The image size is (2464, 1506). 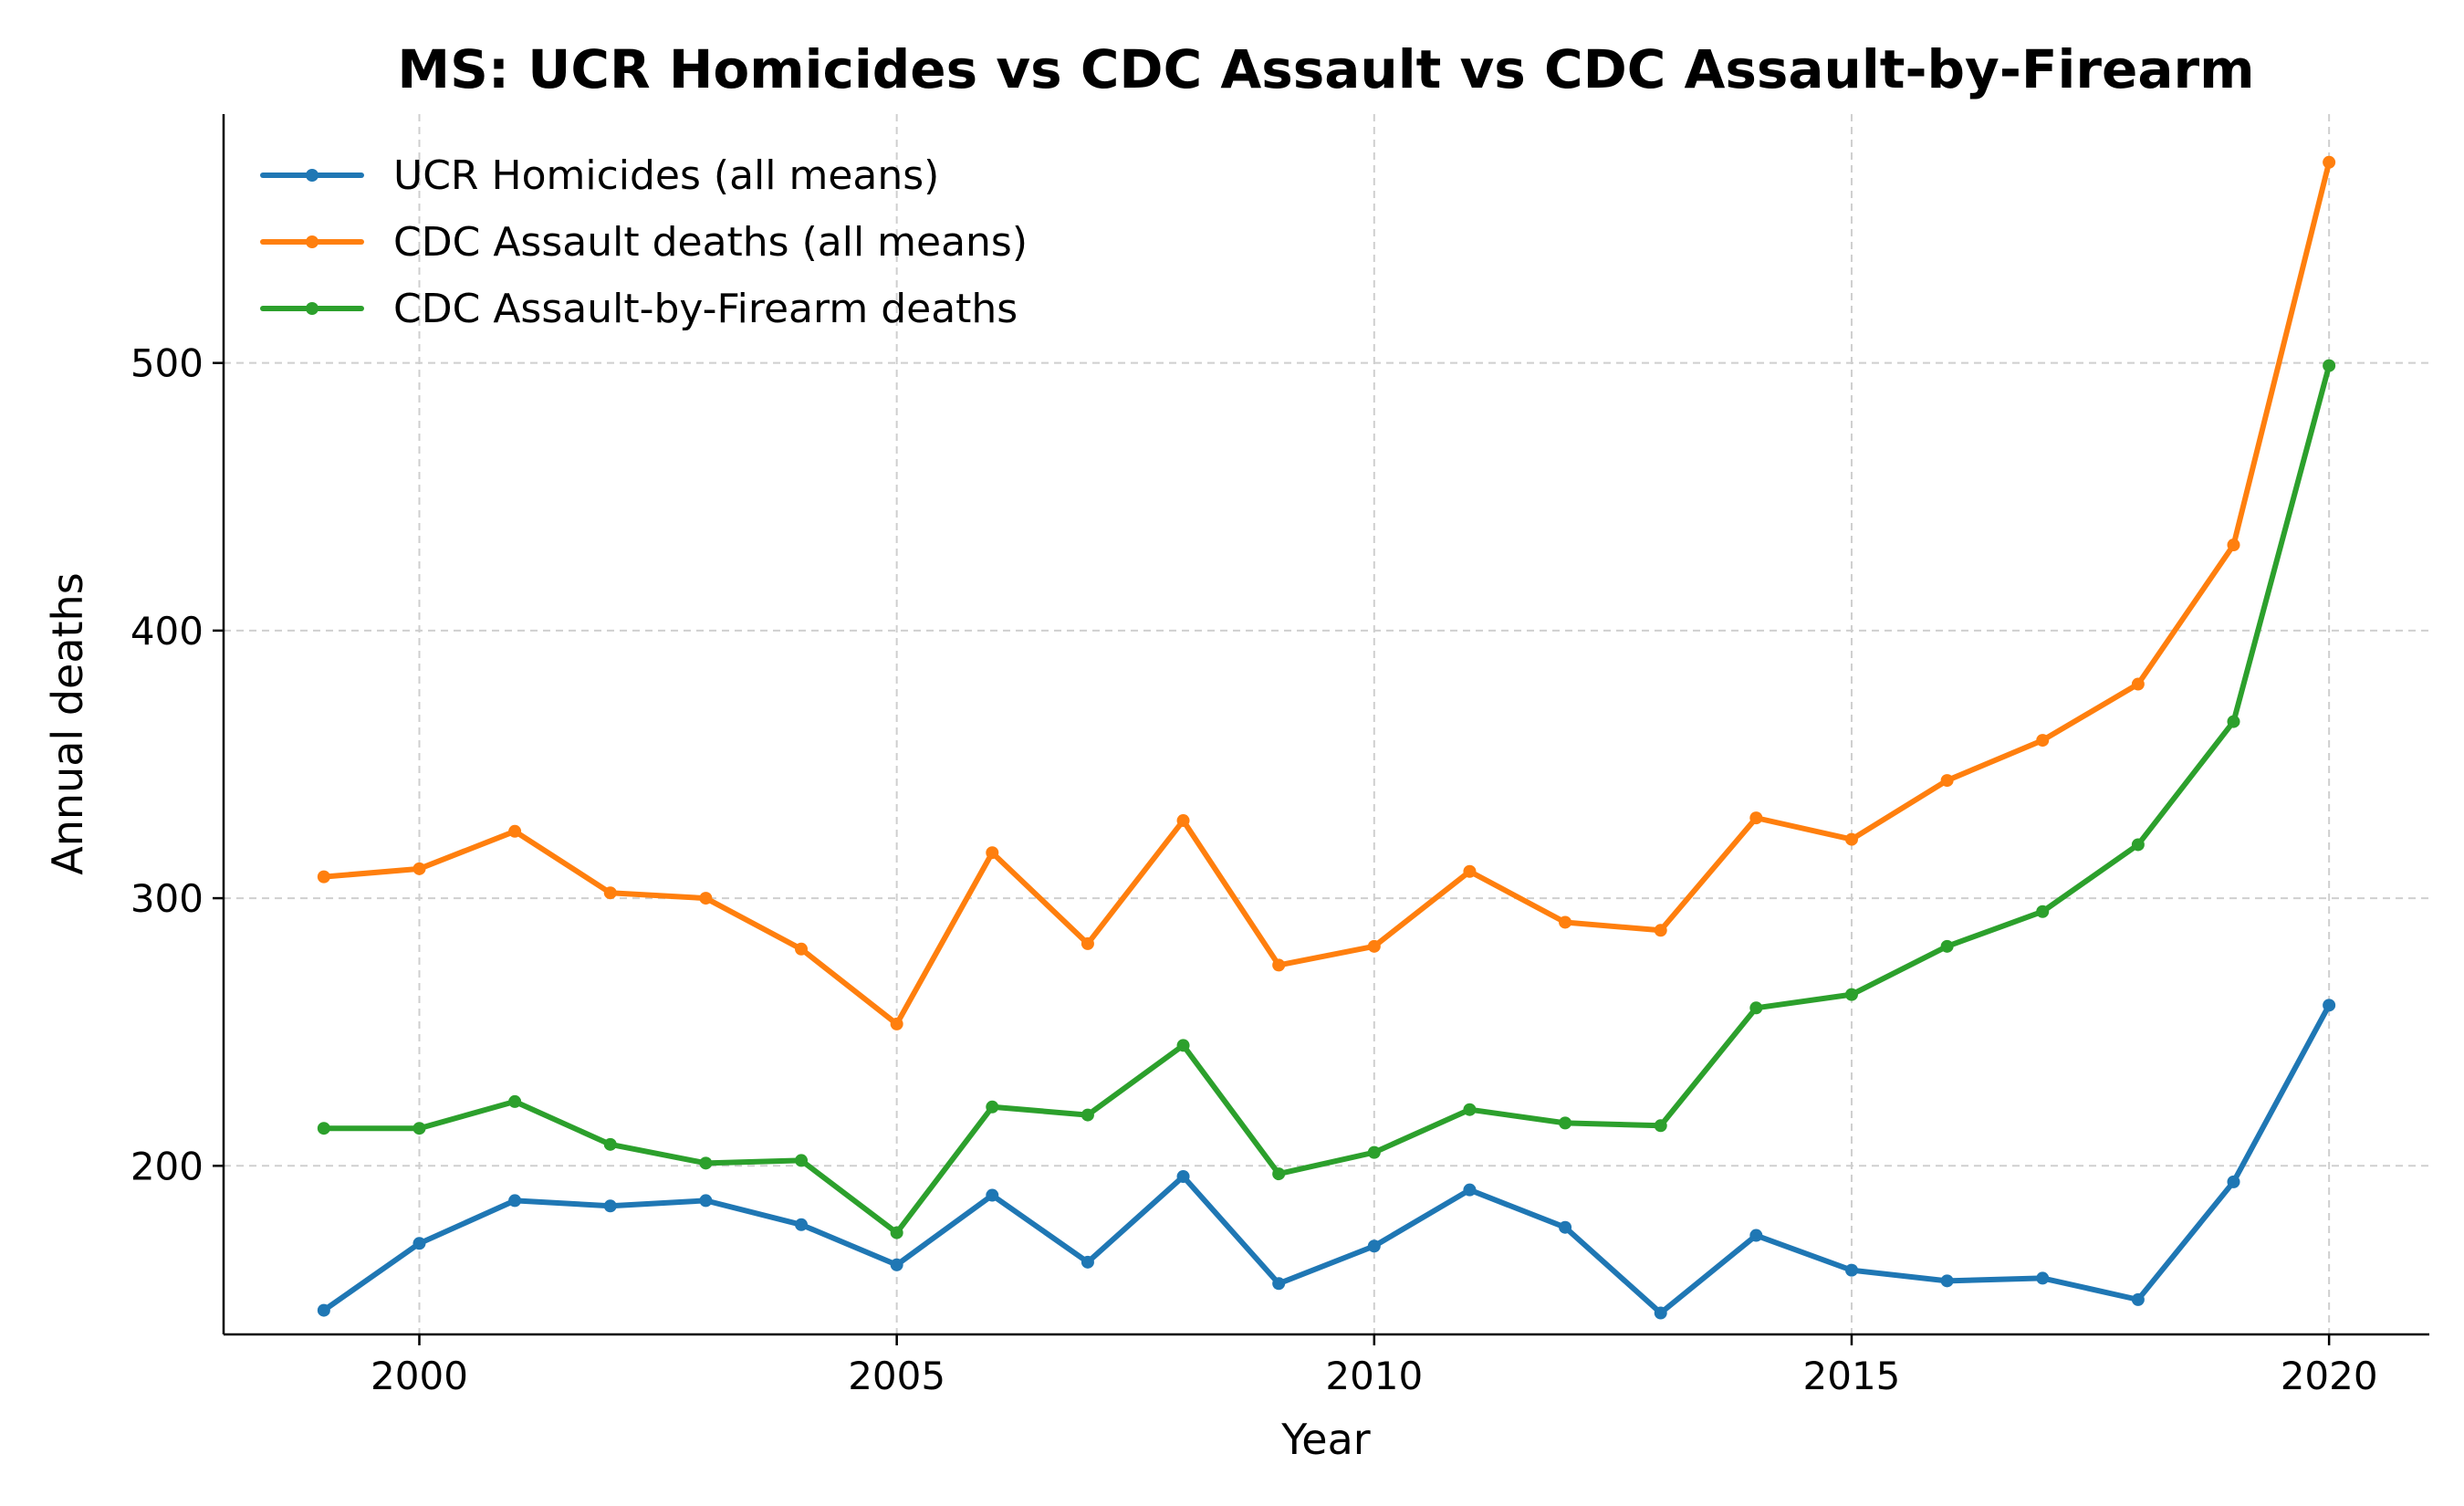 What do you see at coordinates (1325, 1439) in the screenshot?
I see `x-axis-label: Year` at bounding box center [1325, 1439].